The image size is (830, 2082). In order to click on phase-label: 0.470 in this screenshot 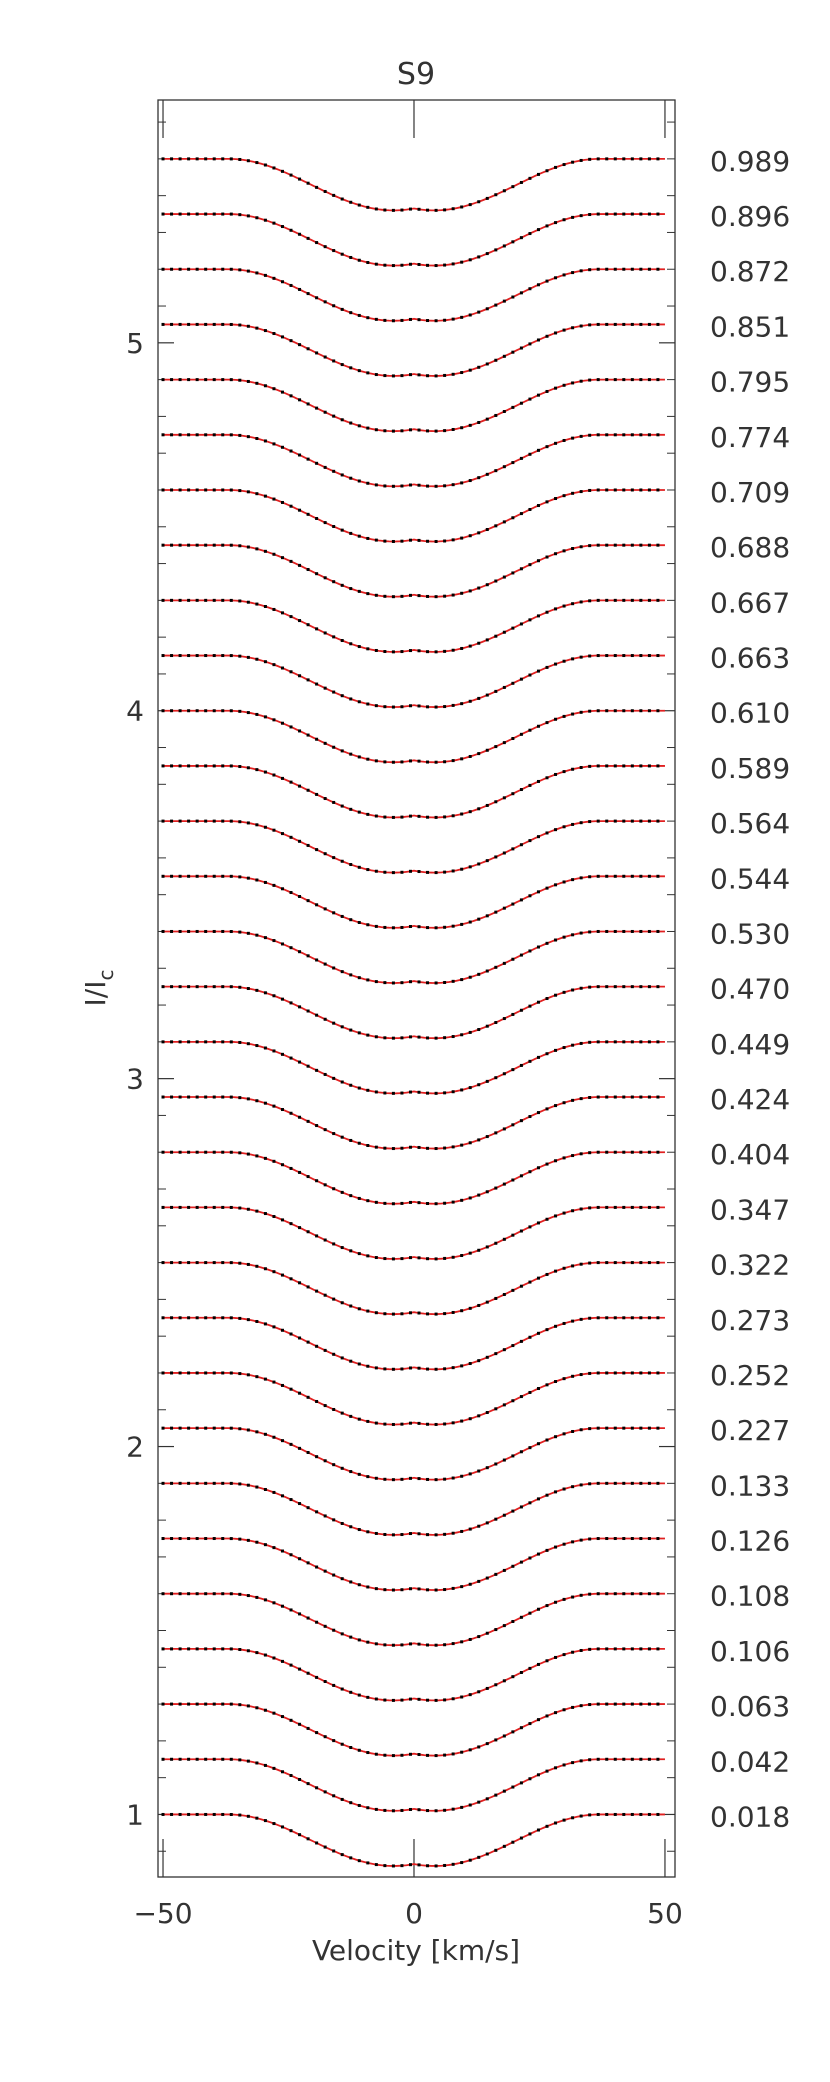, I will do `click(750, 989)`.